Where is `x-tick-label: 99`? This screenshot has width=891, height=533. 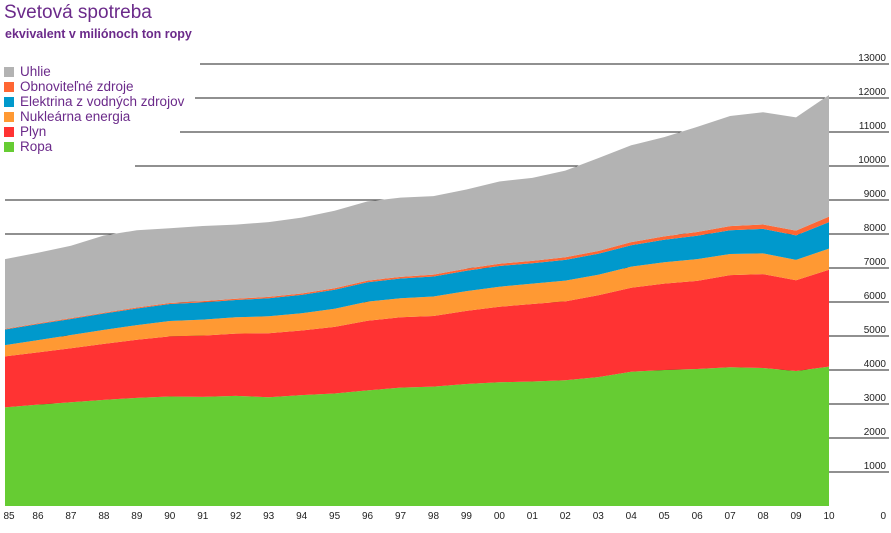
x-tick-label: 99 is located at coordinates (467, 516).